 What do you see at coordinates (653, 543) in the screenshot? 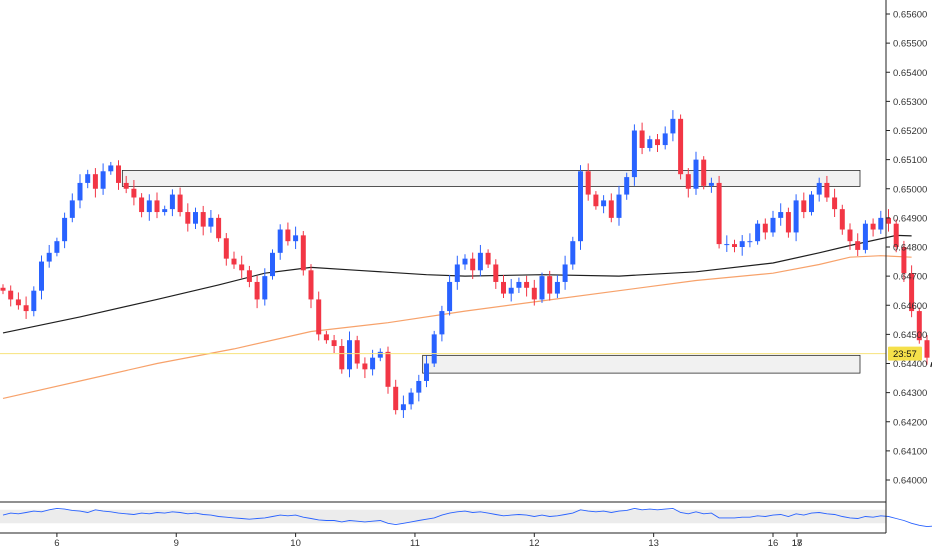
I see `time-tick-label: 13` at bounding box center [653, 543].